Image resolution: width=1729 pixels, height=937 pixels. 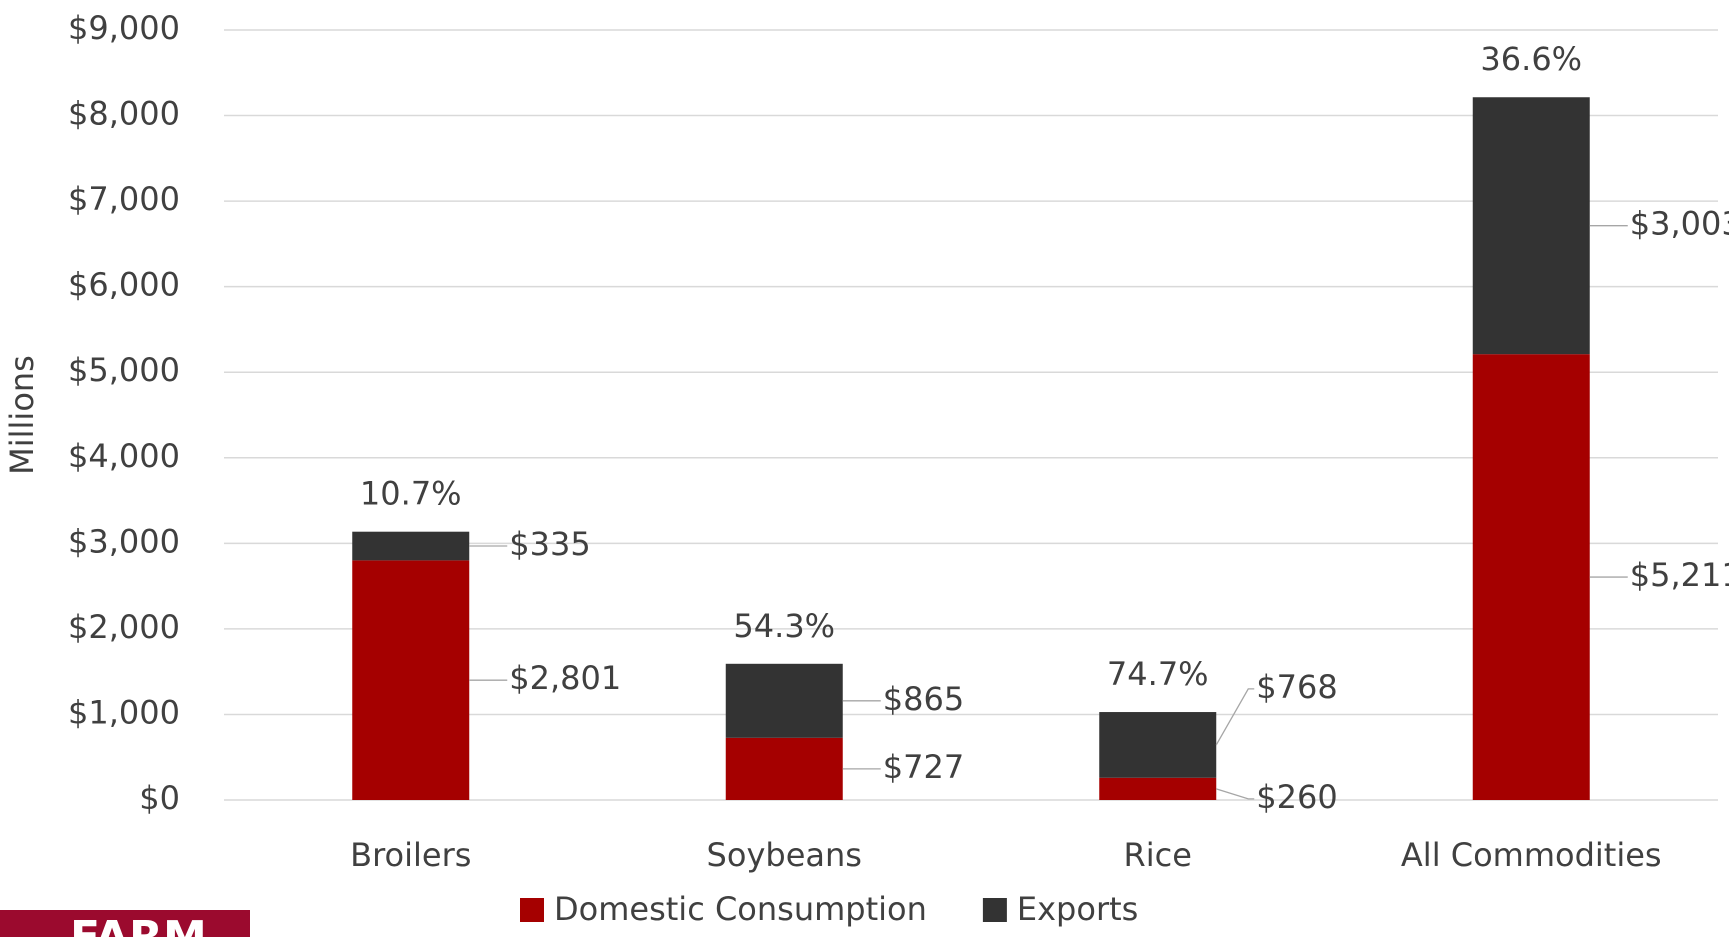 I want to click on y-tick-label: $5,000, so click(x=124, y=370).